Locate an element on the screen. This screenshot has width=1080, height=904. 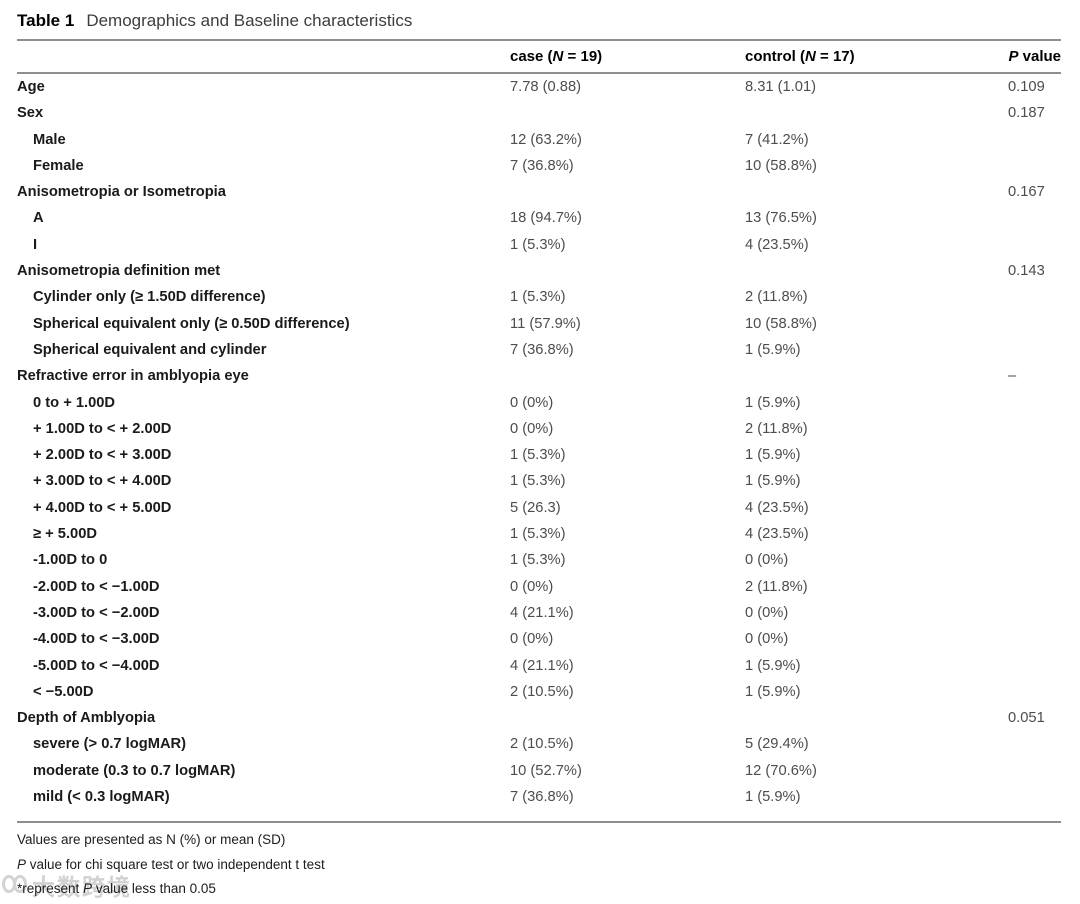
header-case: case (N = 19) is located at coordinates (627, 56).